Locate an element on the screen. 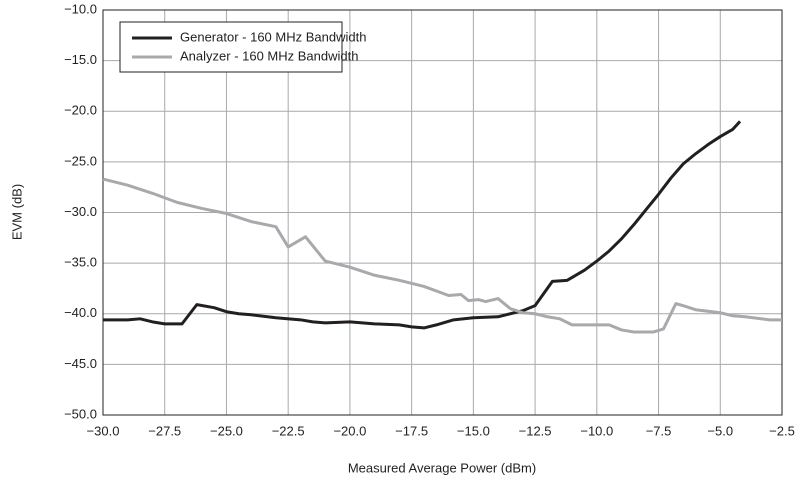 The height and width of the screenshot is (483, 802). y-tick-label: −30.0 is located at coordinates (80, 211).